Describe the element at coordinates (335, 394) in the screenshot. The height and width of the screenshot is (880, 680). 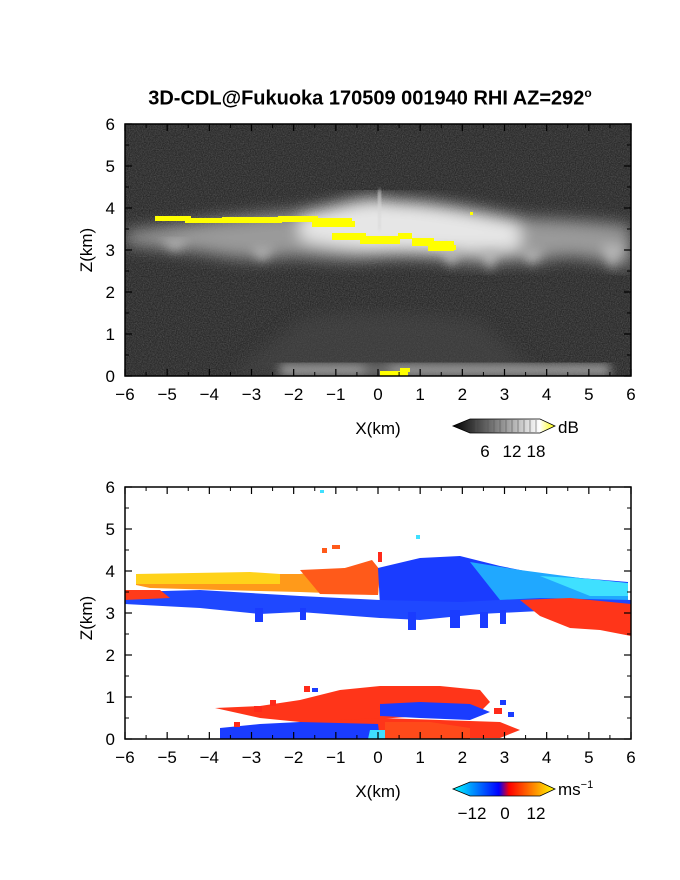
I see `backscatter-xtick-label: −1` at that location.